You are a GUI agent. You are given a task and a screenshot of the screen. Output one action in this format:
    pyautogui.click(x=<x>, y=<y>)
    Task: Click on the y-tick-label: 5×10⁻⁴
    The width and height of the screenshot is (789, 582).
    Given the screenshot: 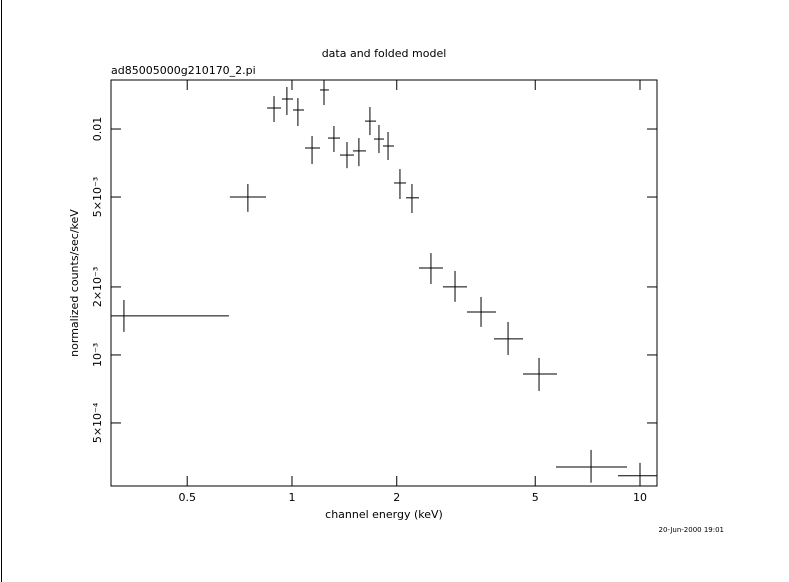 What is the action you would take?
    pyautogui.click(x=97, y=422)
    